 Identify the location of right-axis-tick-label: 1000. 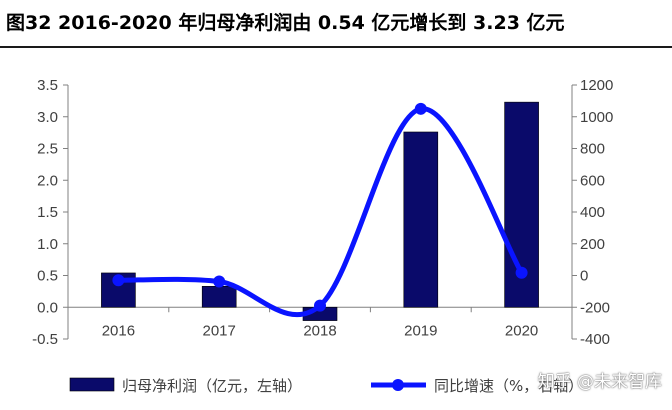
(596, 117).